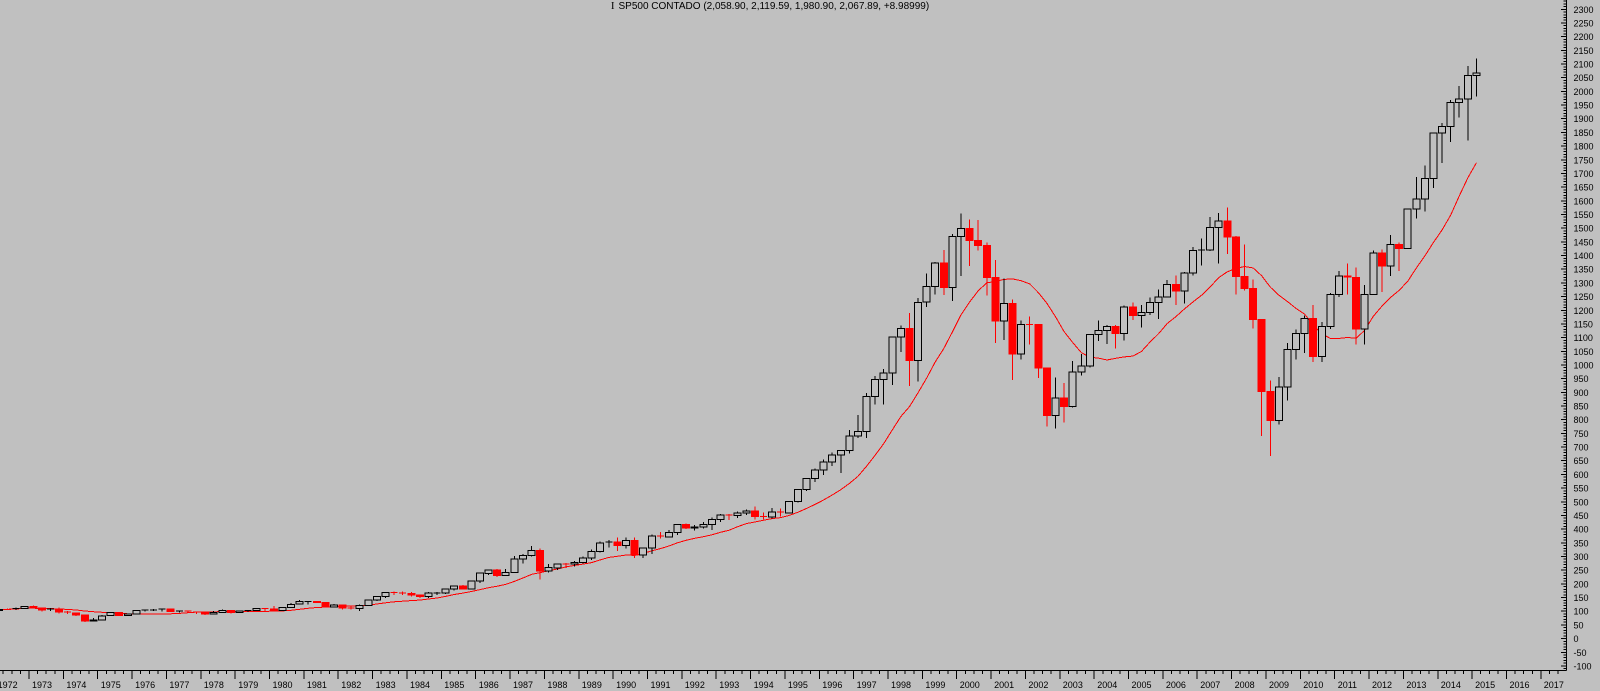 This screenshot has width=1600, height=691. Describe the element at coordinates (1581, 407) in the screenshot. I see `y-axis-label: 850` at that location.